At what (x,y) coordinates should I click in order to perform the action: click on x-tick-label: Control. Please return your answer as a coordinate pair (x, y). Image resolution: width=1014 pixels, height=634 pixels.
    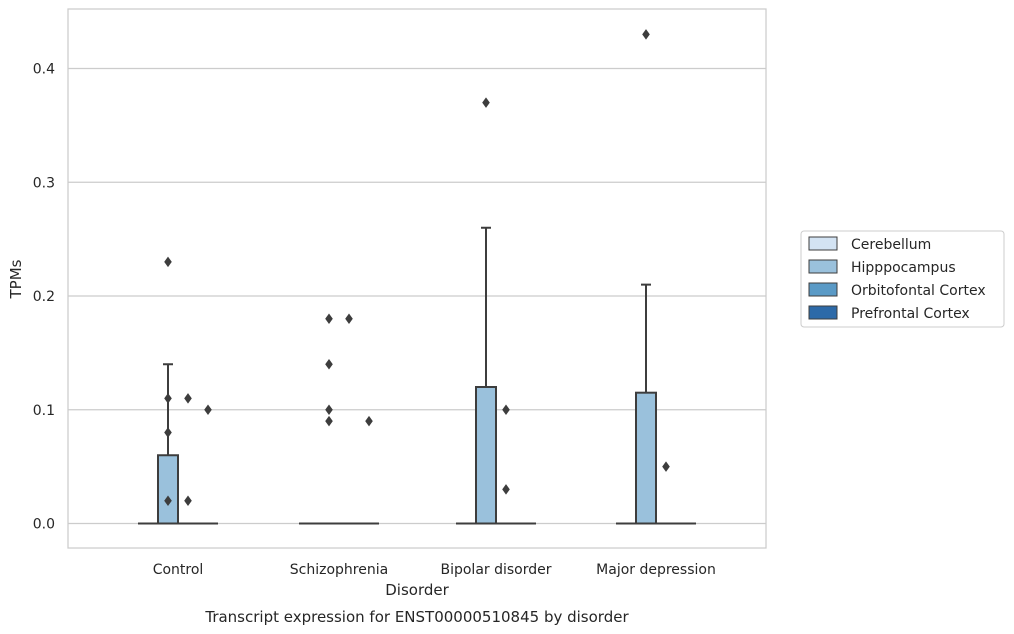
    Looking at the image, I should click on (178, 570).